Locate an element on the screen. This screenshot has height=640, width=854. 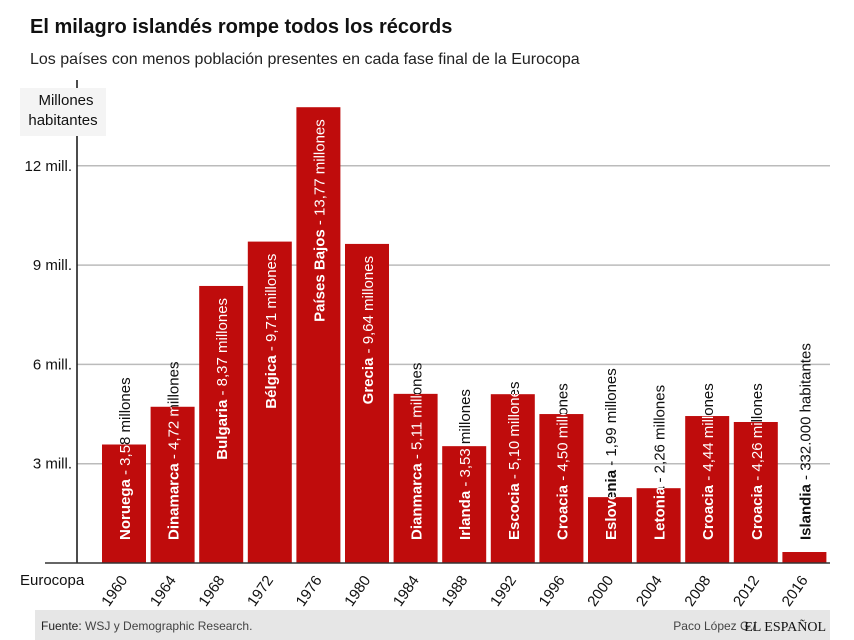
bar-value-label: 4,44 millones is located at coordinates (708, 427).